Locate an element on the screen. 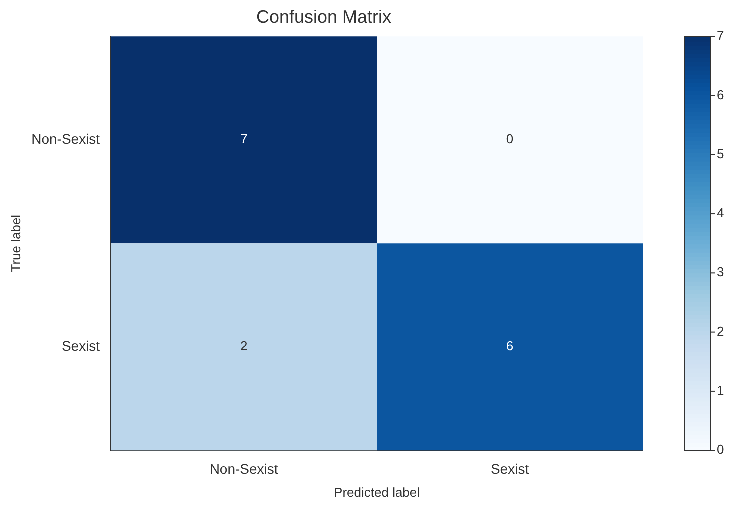  color-bar-label: 1 is located at coordinates (720, 390).